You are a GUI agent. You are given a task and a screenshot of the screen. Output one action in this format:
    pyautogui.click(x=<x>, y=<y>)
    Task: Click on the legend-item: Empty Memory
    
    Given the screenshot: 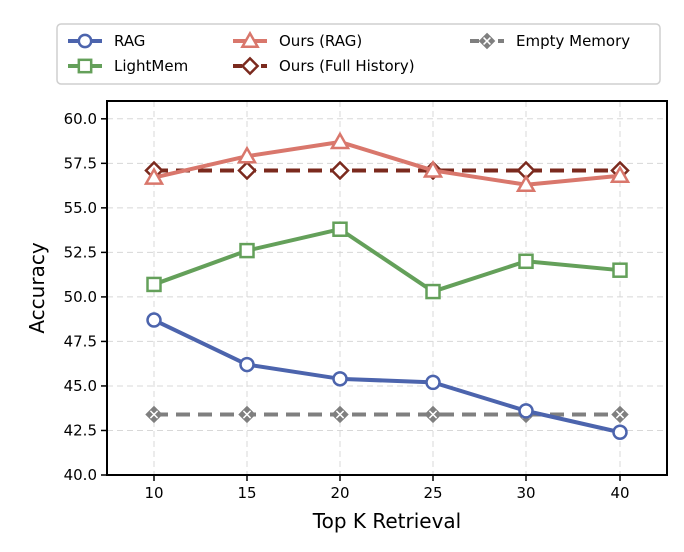 What is the action you would take?
    pyautogui.click(x=550, y=41)
    